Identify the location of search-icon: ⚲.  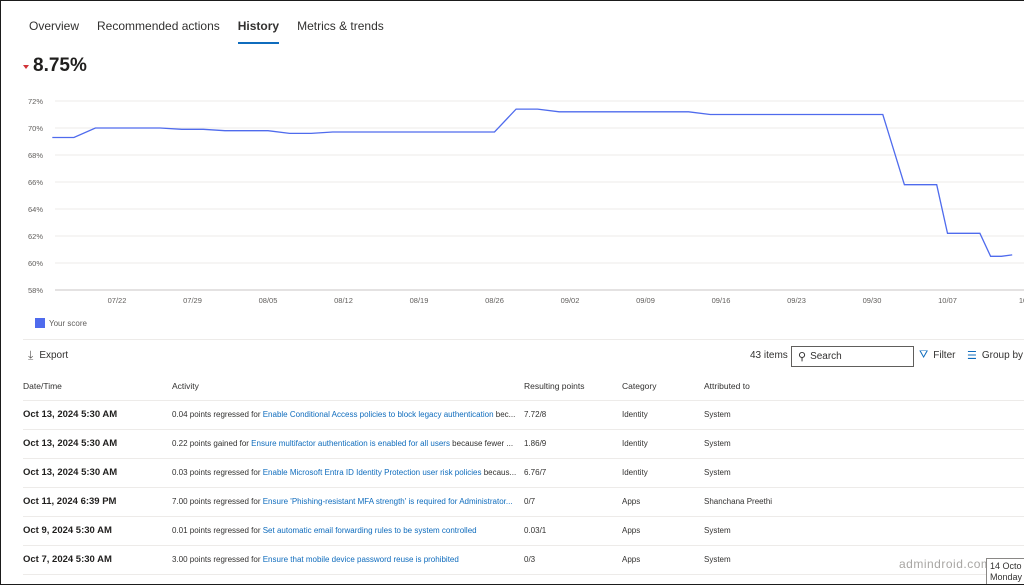
(802, 357).